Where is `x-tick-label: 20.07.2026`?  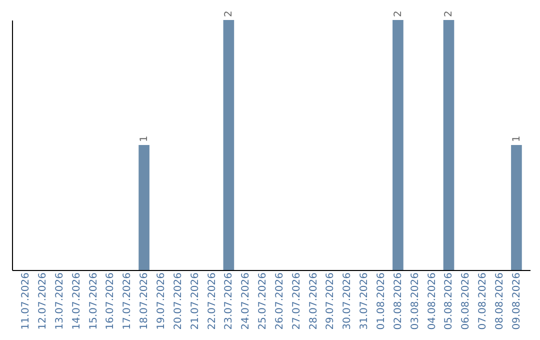 x-tick-label: 20.07.2026 is located at coordinates (178, 301).